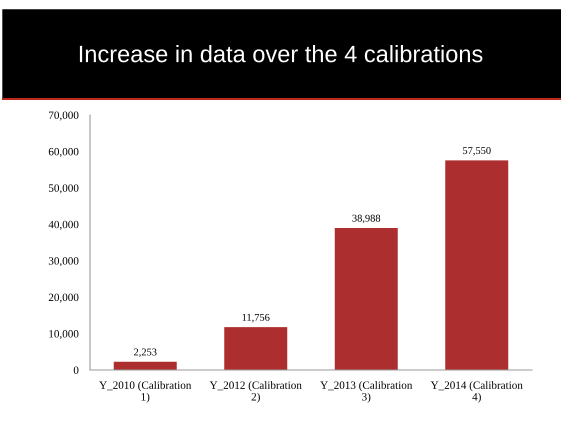  Describe the element at coordinates (63, 298) in the screenshot. I see `y-tick-label: 20,000` at that location.